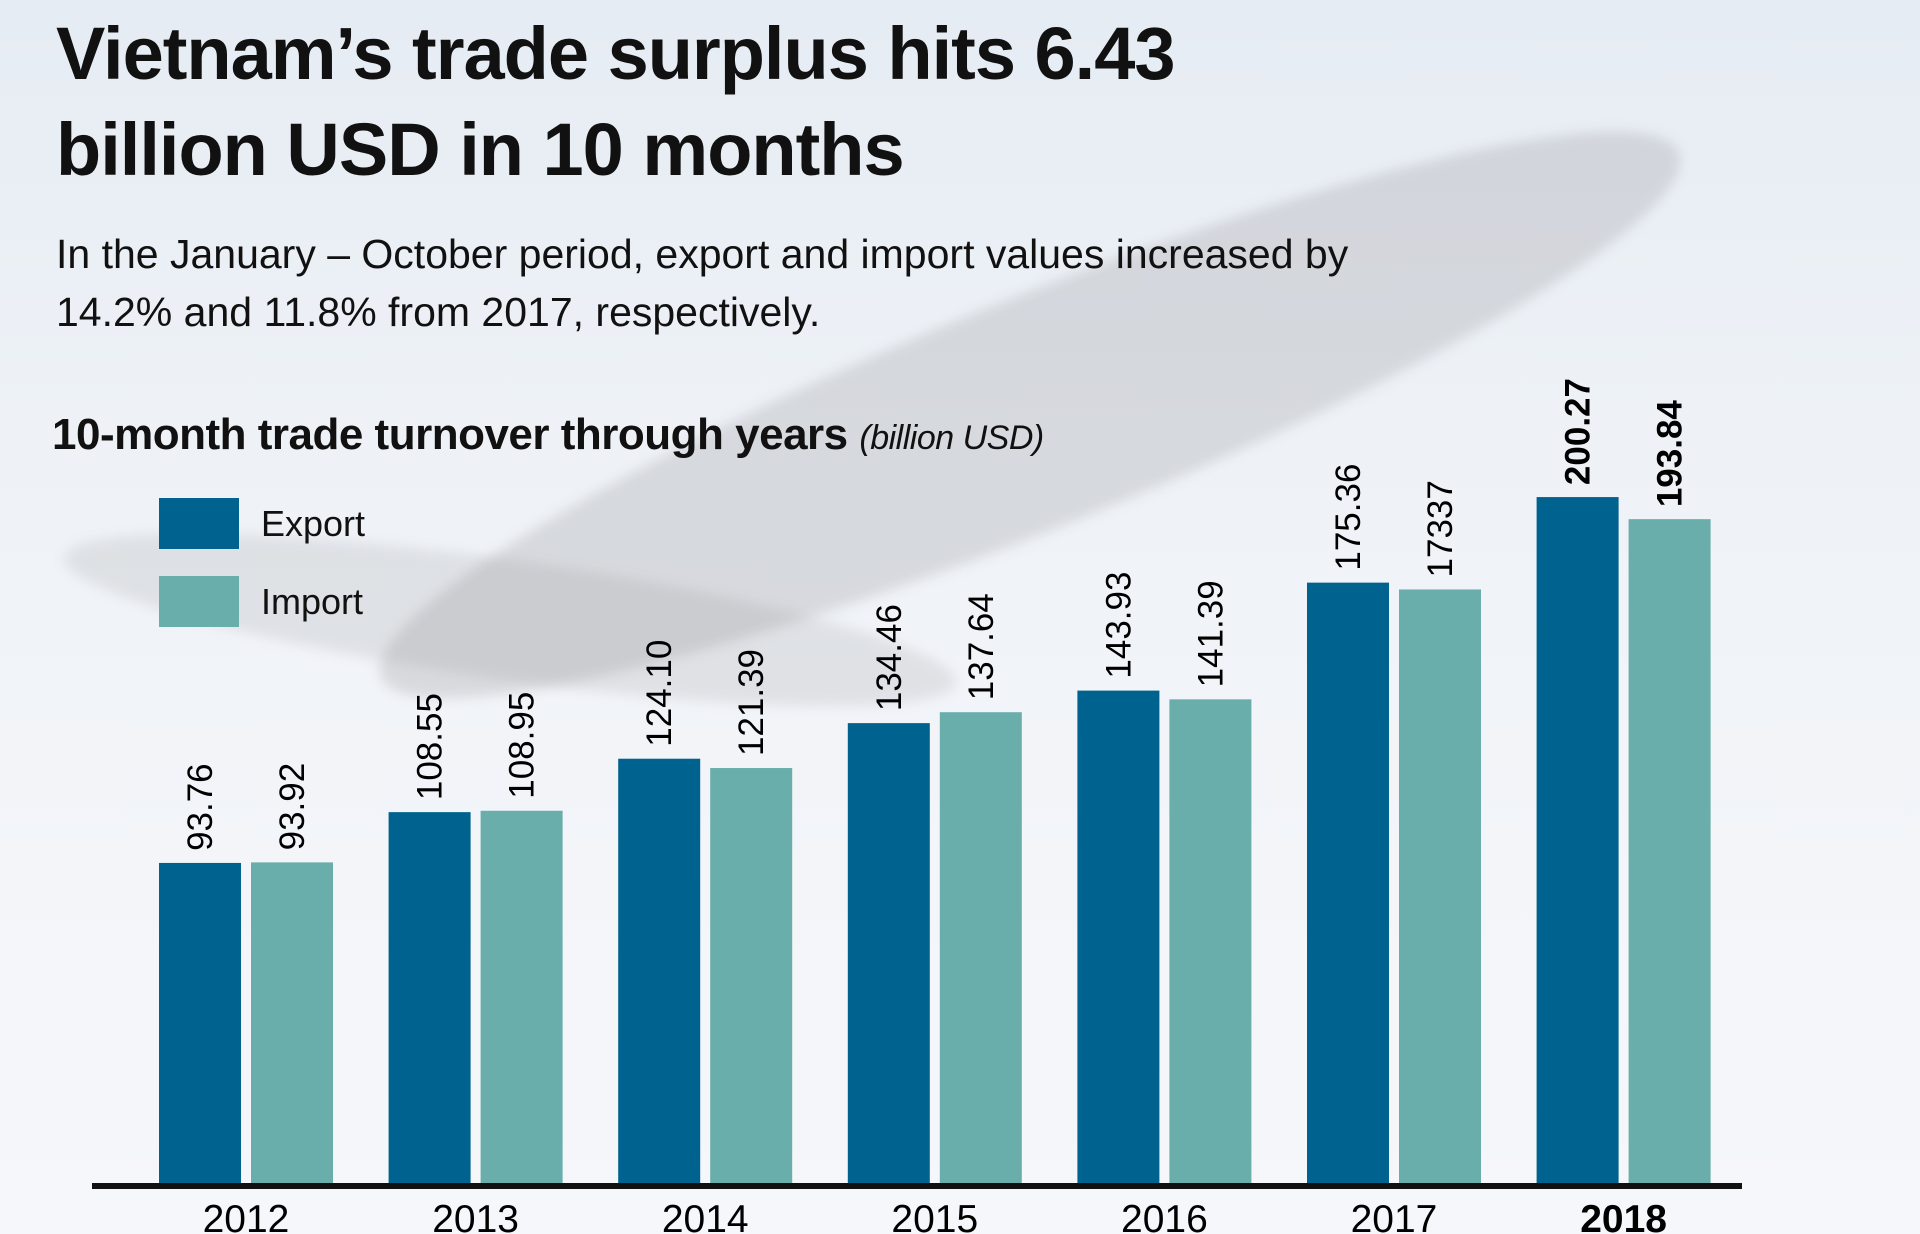  What do you see at coordinates (1118, 625) in the screenshot?
I see `value-label-export-2016: 143.93` at bounding box center [1118, 625].